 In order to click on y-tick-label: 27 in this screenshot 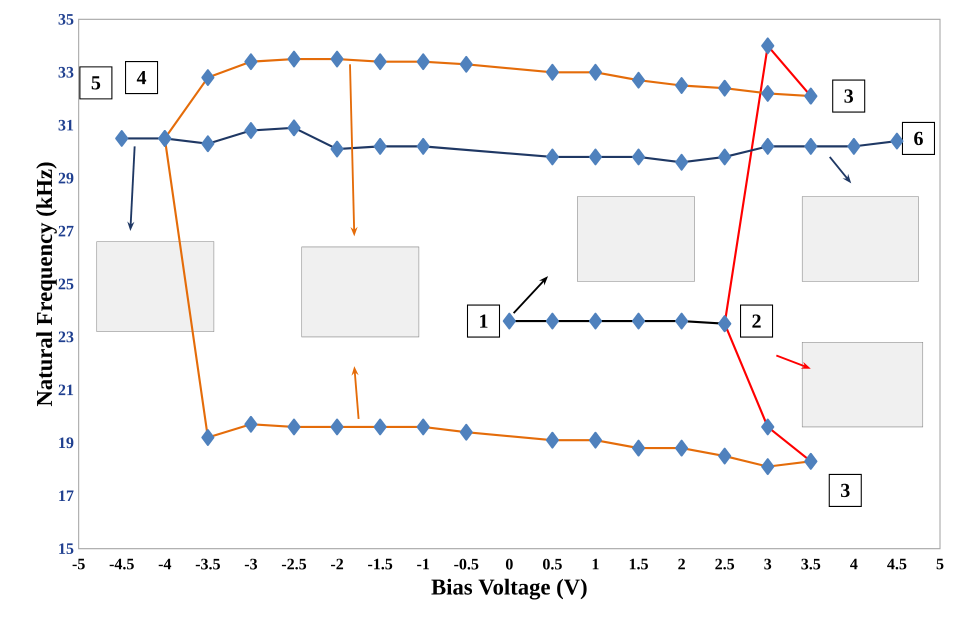, I will do `click(66, 231)`.